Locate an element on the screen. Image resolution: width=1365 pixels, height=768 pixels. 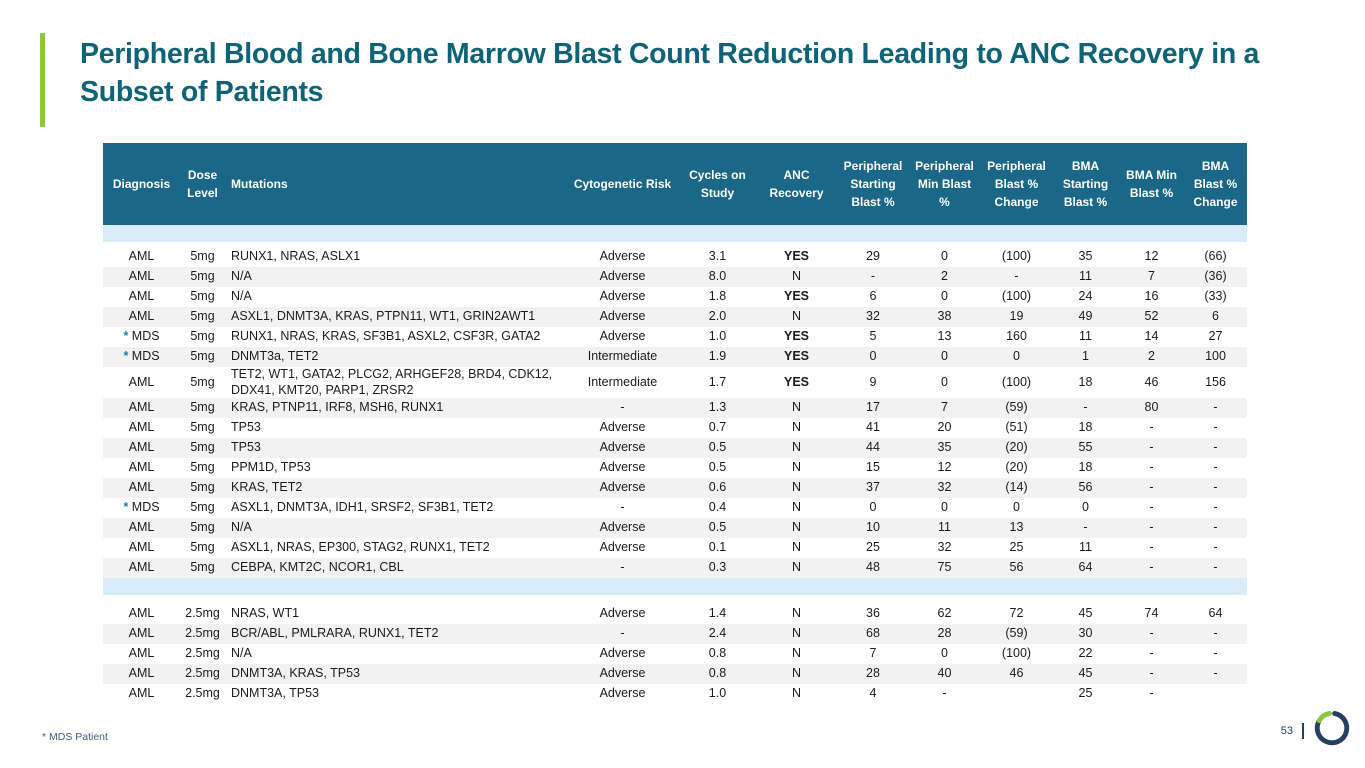
table-cell: 1 is located at coordinates (1085, 357).